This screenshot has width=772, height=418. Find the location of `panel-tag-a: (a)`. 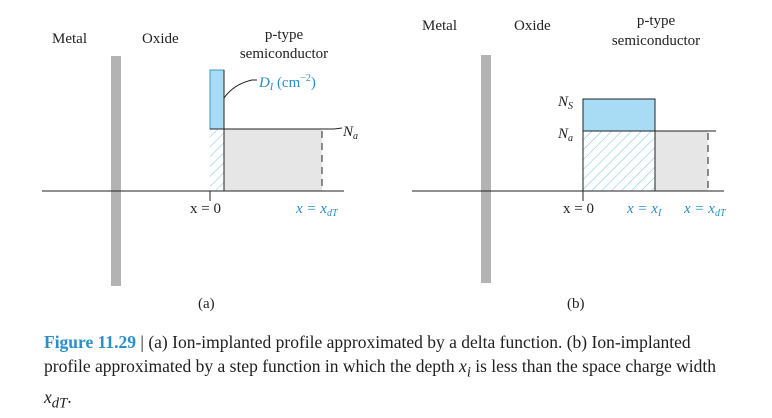

panel-tag-a: (a) is located at coordinates (206, 304).